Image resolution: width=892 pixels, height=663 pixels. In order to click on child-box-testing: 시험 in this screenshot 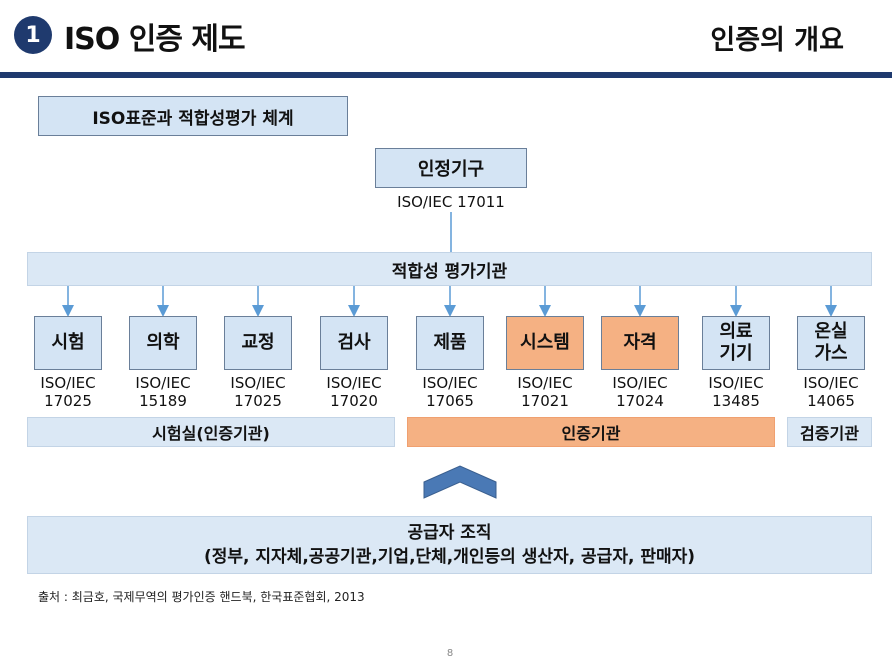, I will do `click(68, 343)`.